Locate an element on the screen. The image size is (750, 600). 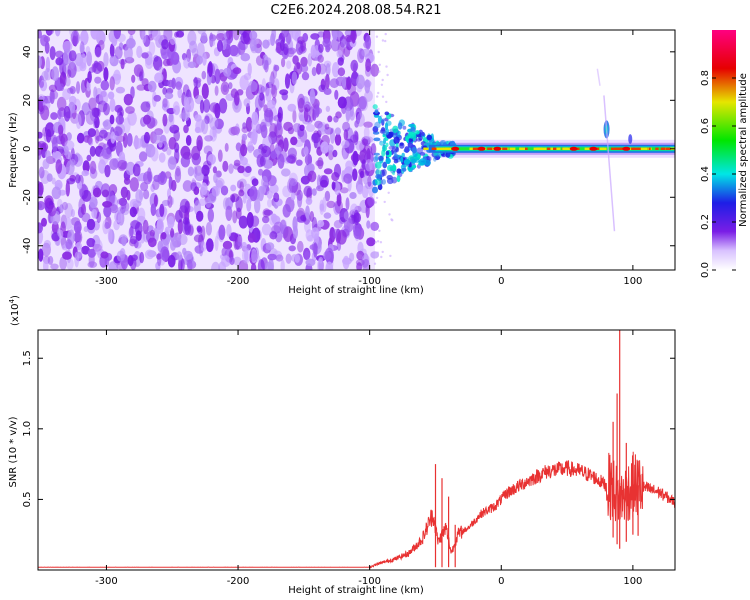
signal-streak is located at coordinates (609, 163).